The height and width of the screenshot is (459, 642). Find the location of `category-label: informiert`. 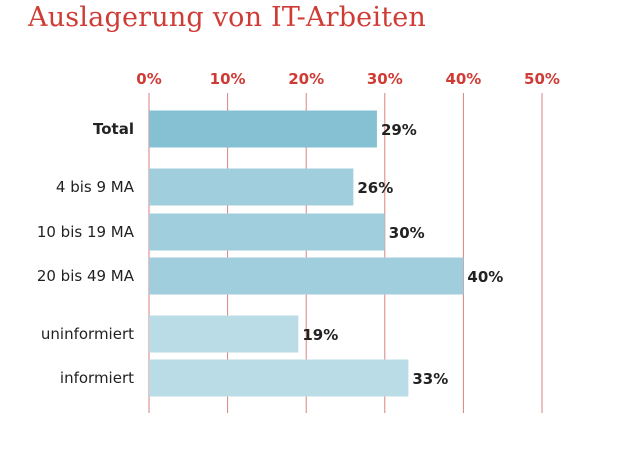

category-label: informiert is located at coordinates (97, 378).